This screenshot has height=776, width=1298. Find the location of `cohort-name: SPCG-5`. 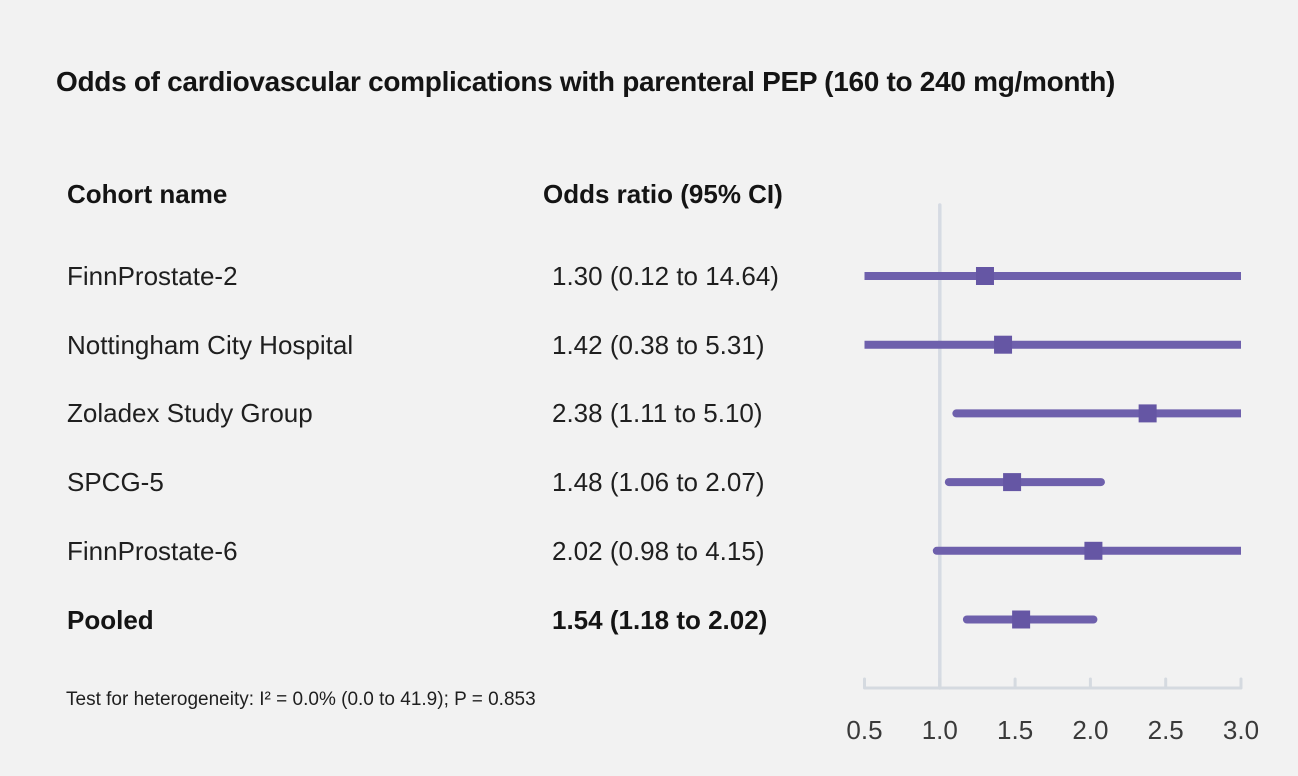

cohort-name: SPCG-5 is located at coordinates (115, 482).